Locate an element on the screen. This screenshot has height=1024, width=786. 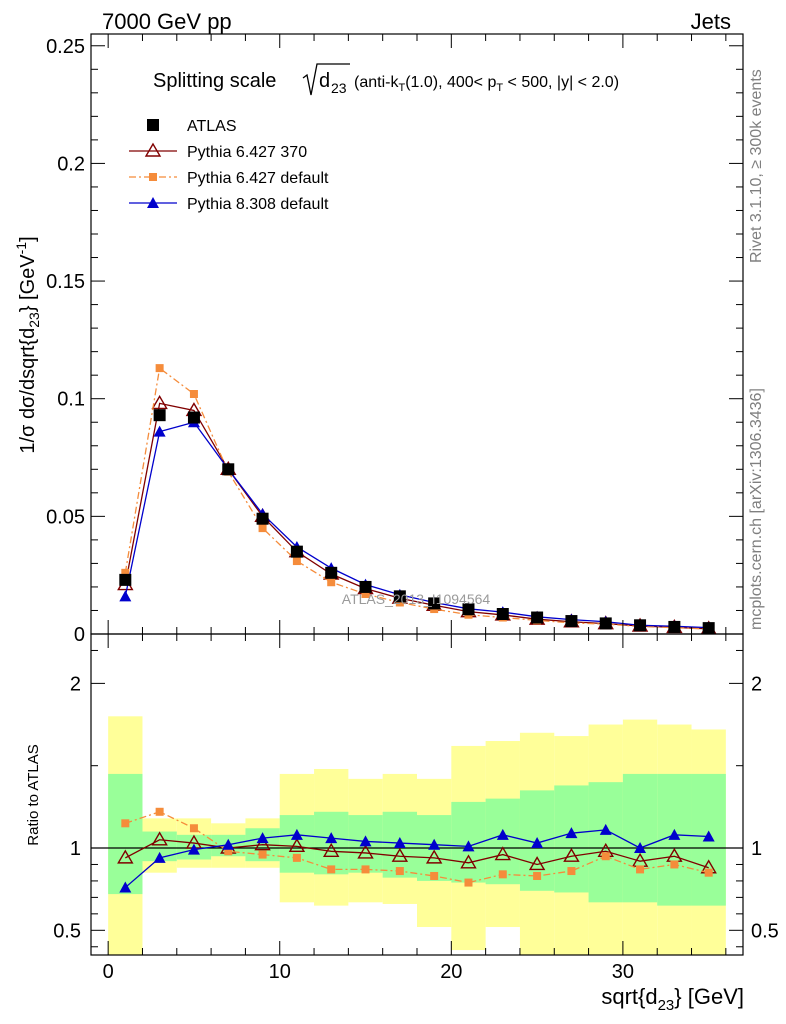
title-sqrt-sub: 23 is located at coordinates (339, 88).